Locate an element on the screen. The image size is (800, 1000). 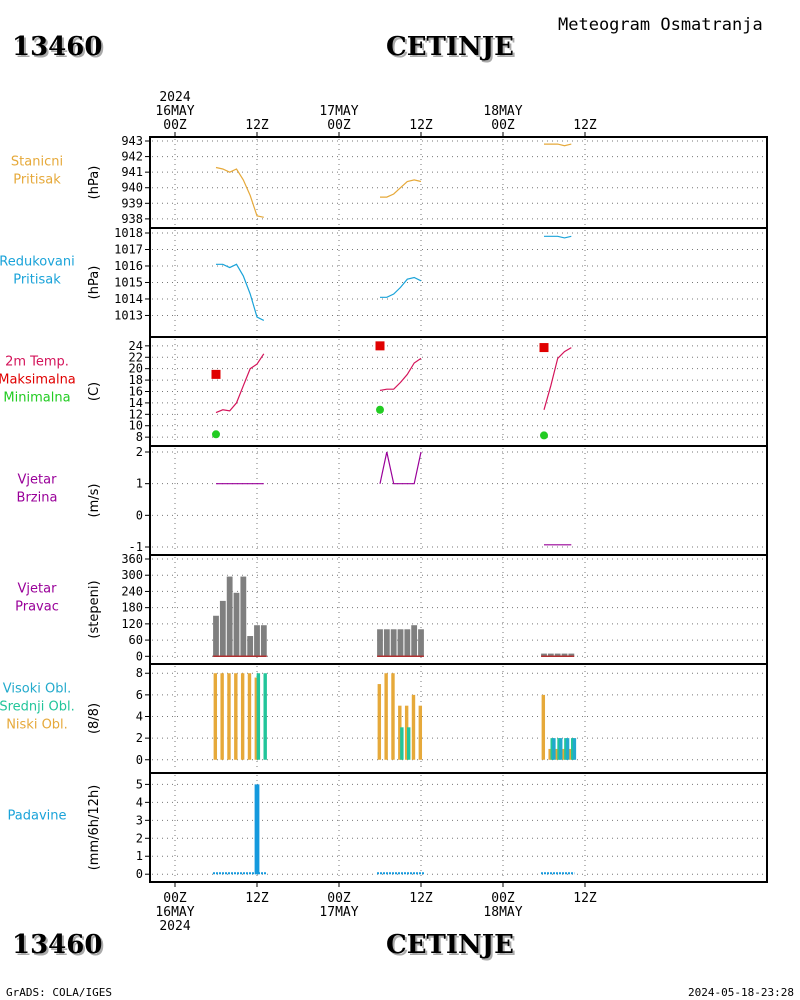
panel-title-line: Minimalna is located at coordinates (36, 398).